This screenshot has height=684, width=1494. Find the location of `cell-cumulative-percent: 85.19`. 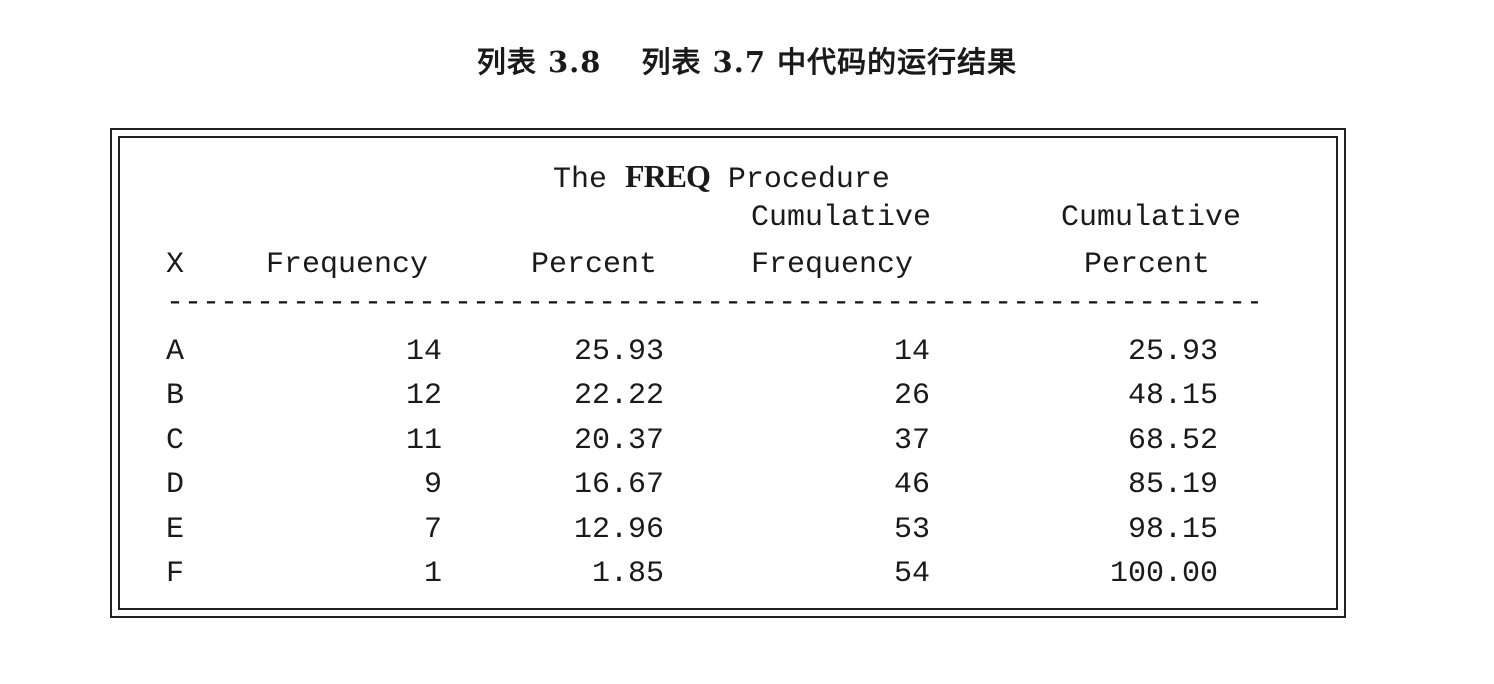

cell-cumulative-percent: 85.19 is located at coordinates (1172, 485).